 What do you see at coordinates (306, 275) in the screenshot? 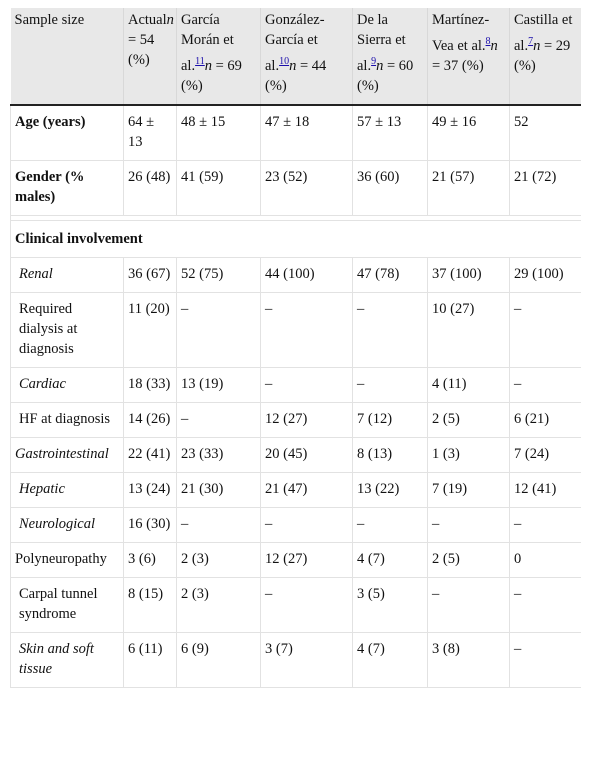
I see `table-cell: 44 (100)` at bounding box center [306, 275].